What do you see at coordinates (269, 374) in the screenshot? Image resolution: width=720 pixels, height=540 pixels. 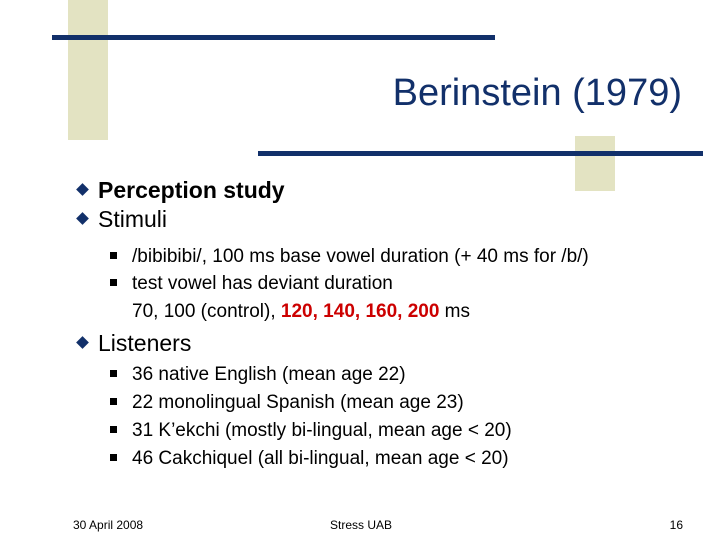 I see `bullet-text: 36 native English (mean age 22)` at bounding box center [269, 374].